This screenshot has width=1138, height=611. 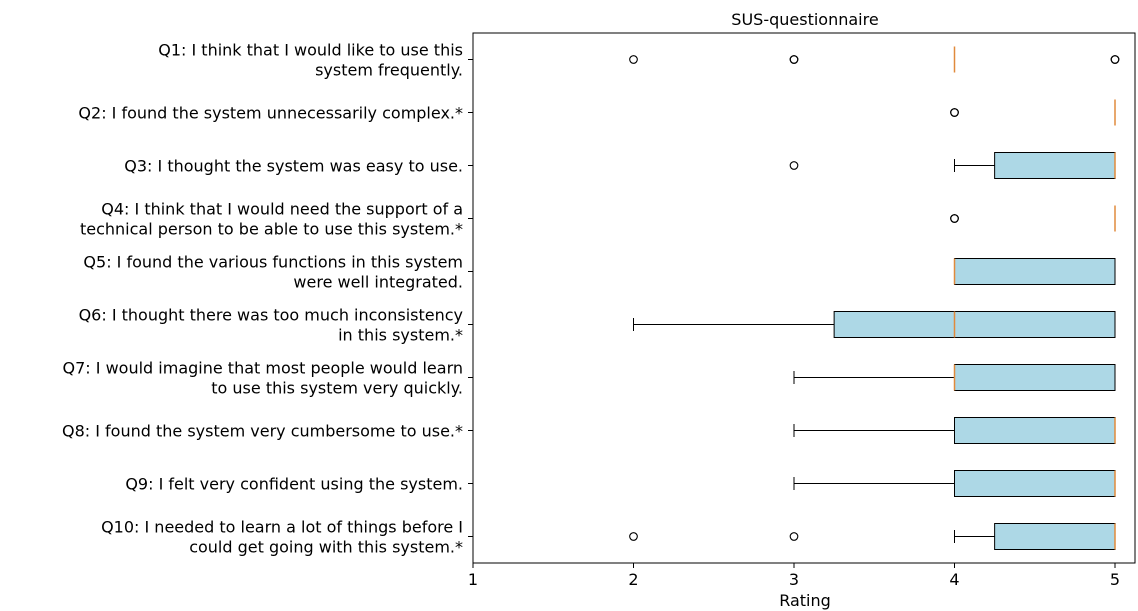 I want to click on x-tick-label: 4, so click(x=954, y=579).